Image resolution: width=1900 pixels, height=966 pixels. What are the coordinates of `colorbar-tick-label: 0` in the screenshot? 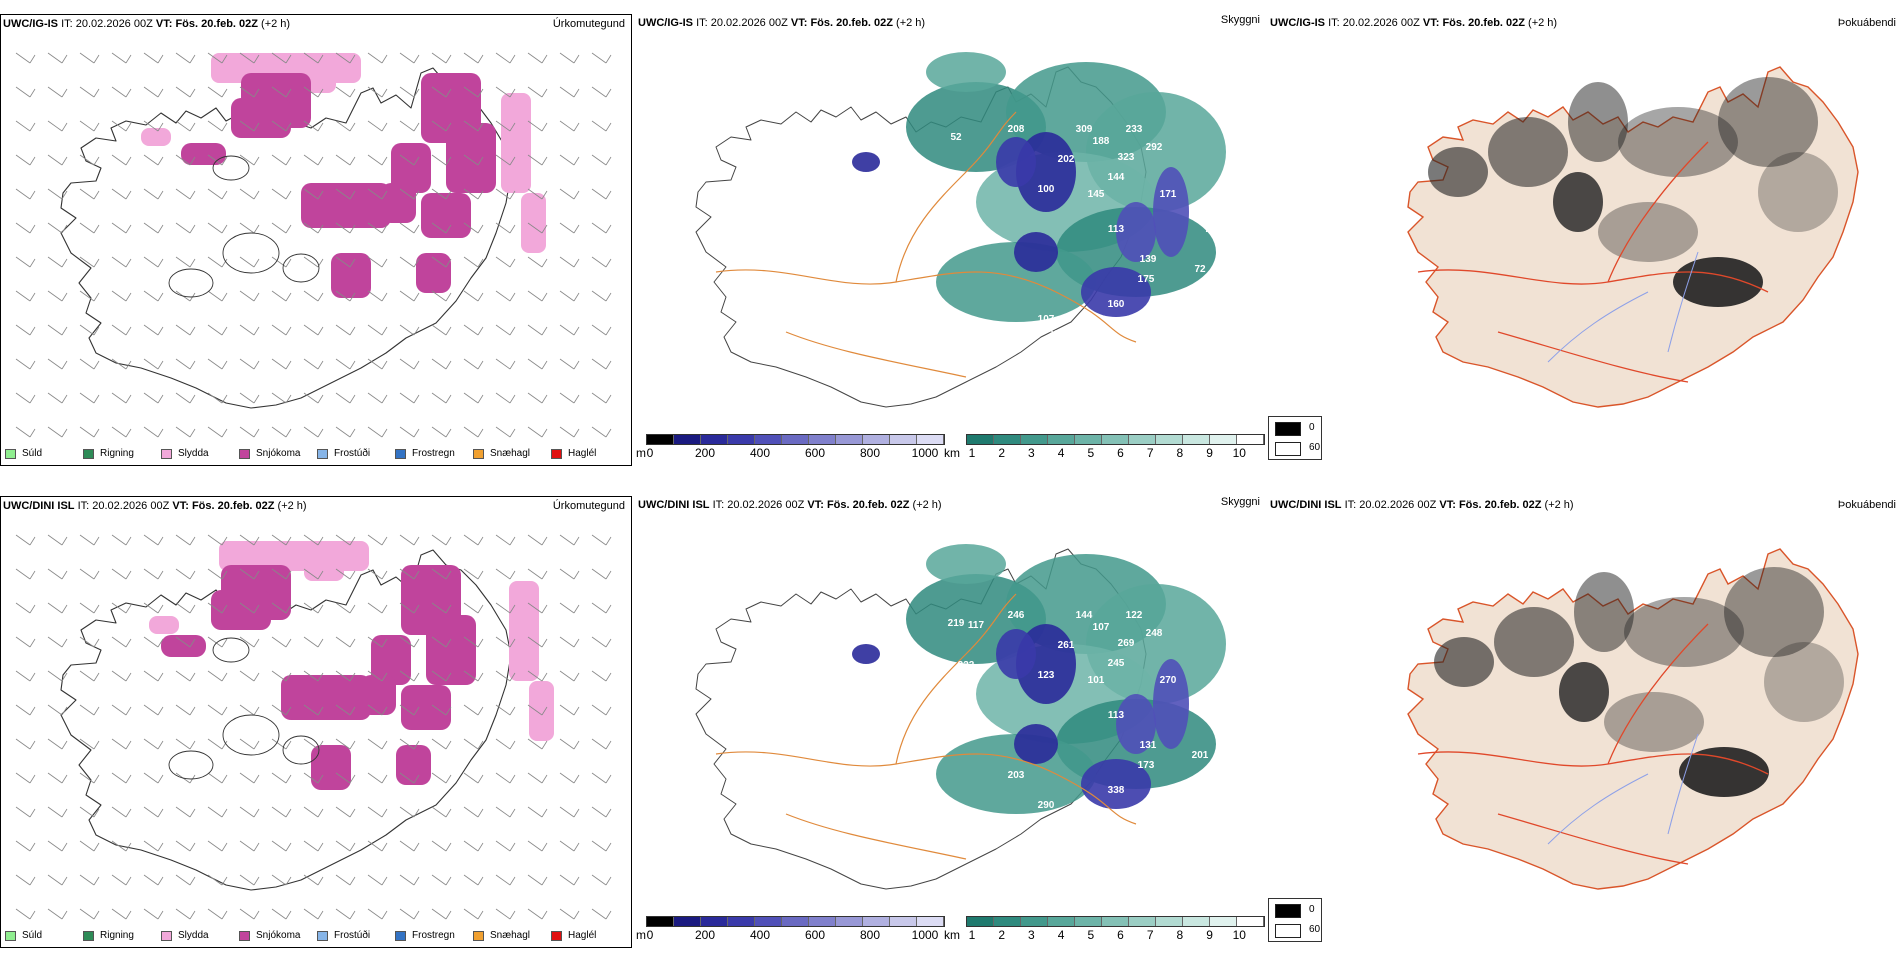 It's located at (650, 935).